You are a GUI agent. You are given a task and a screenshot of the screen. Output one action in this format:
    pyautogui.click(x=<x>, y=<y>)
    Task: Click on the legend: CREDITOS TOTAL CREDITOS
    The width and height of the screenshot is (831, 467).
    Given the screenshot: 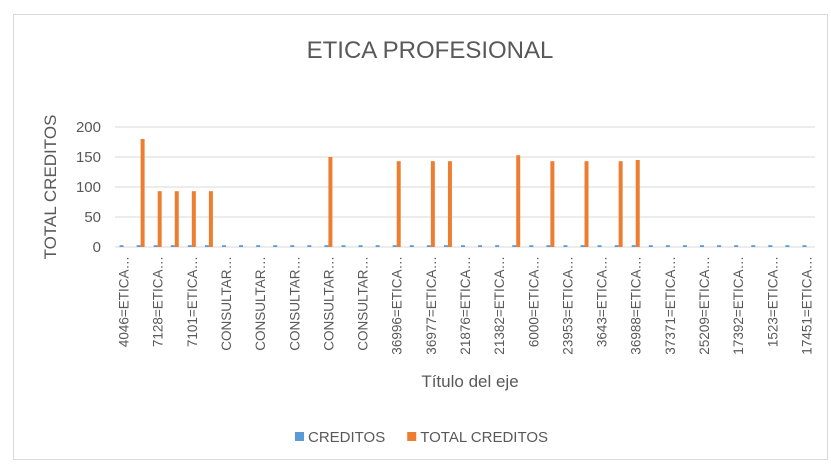 What is the action you would take?
    pyautogui.click(x=421, y=437)
    